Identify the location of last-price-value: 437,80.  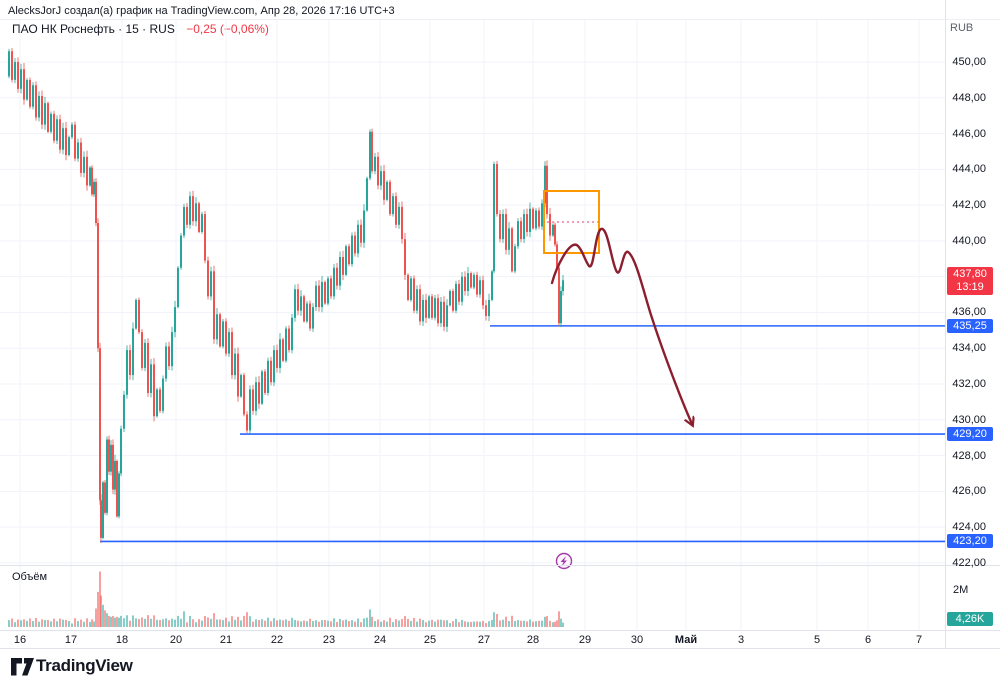
(970, 274).